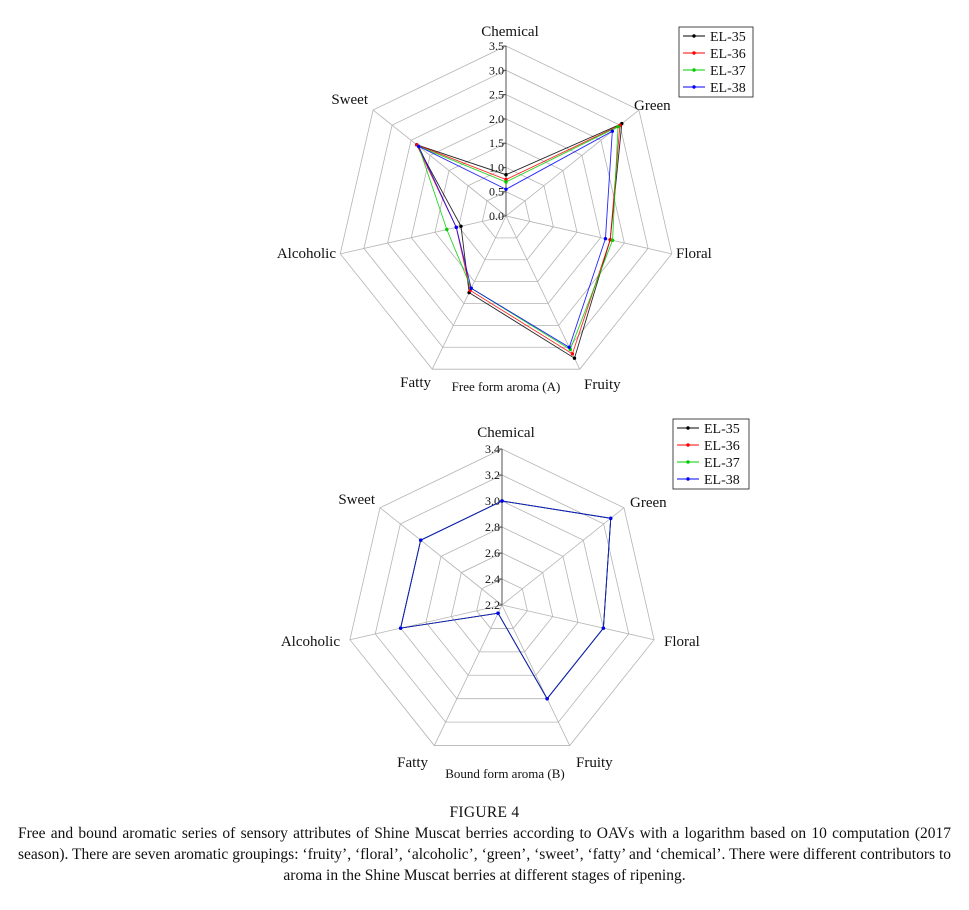 The height and width of the screenshot is (910, 969). Describe the element at coordinates (498, 613) in the screenshot. I see `chart-b-point-el-38-fatty` at that location.